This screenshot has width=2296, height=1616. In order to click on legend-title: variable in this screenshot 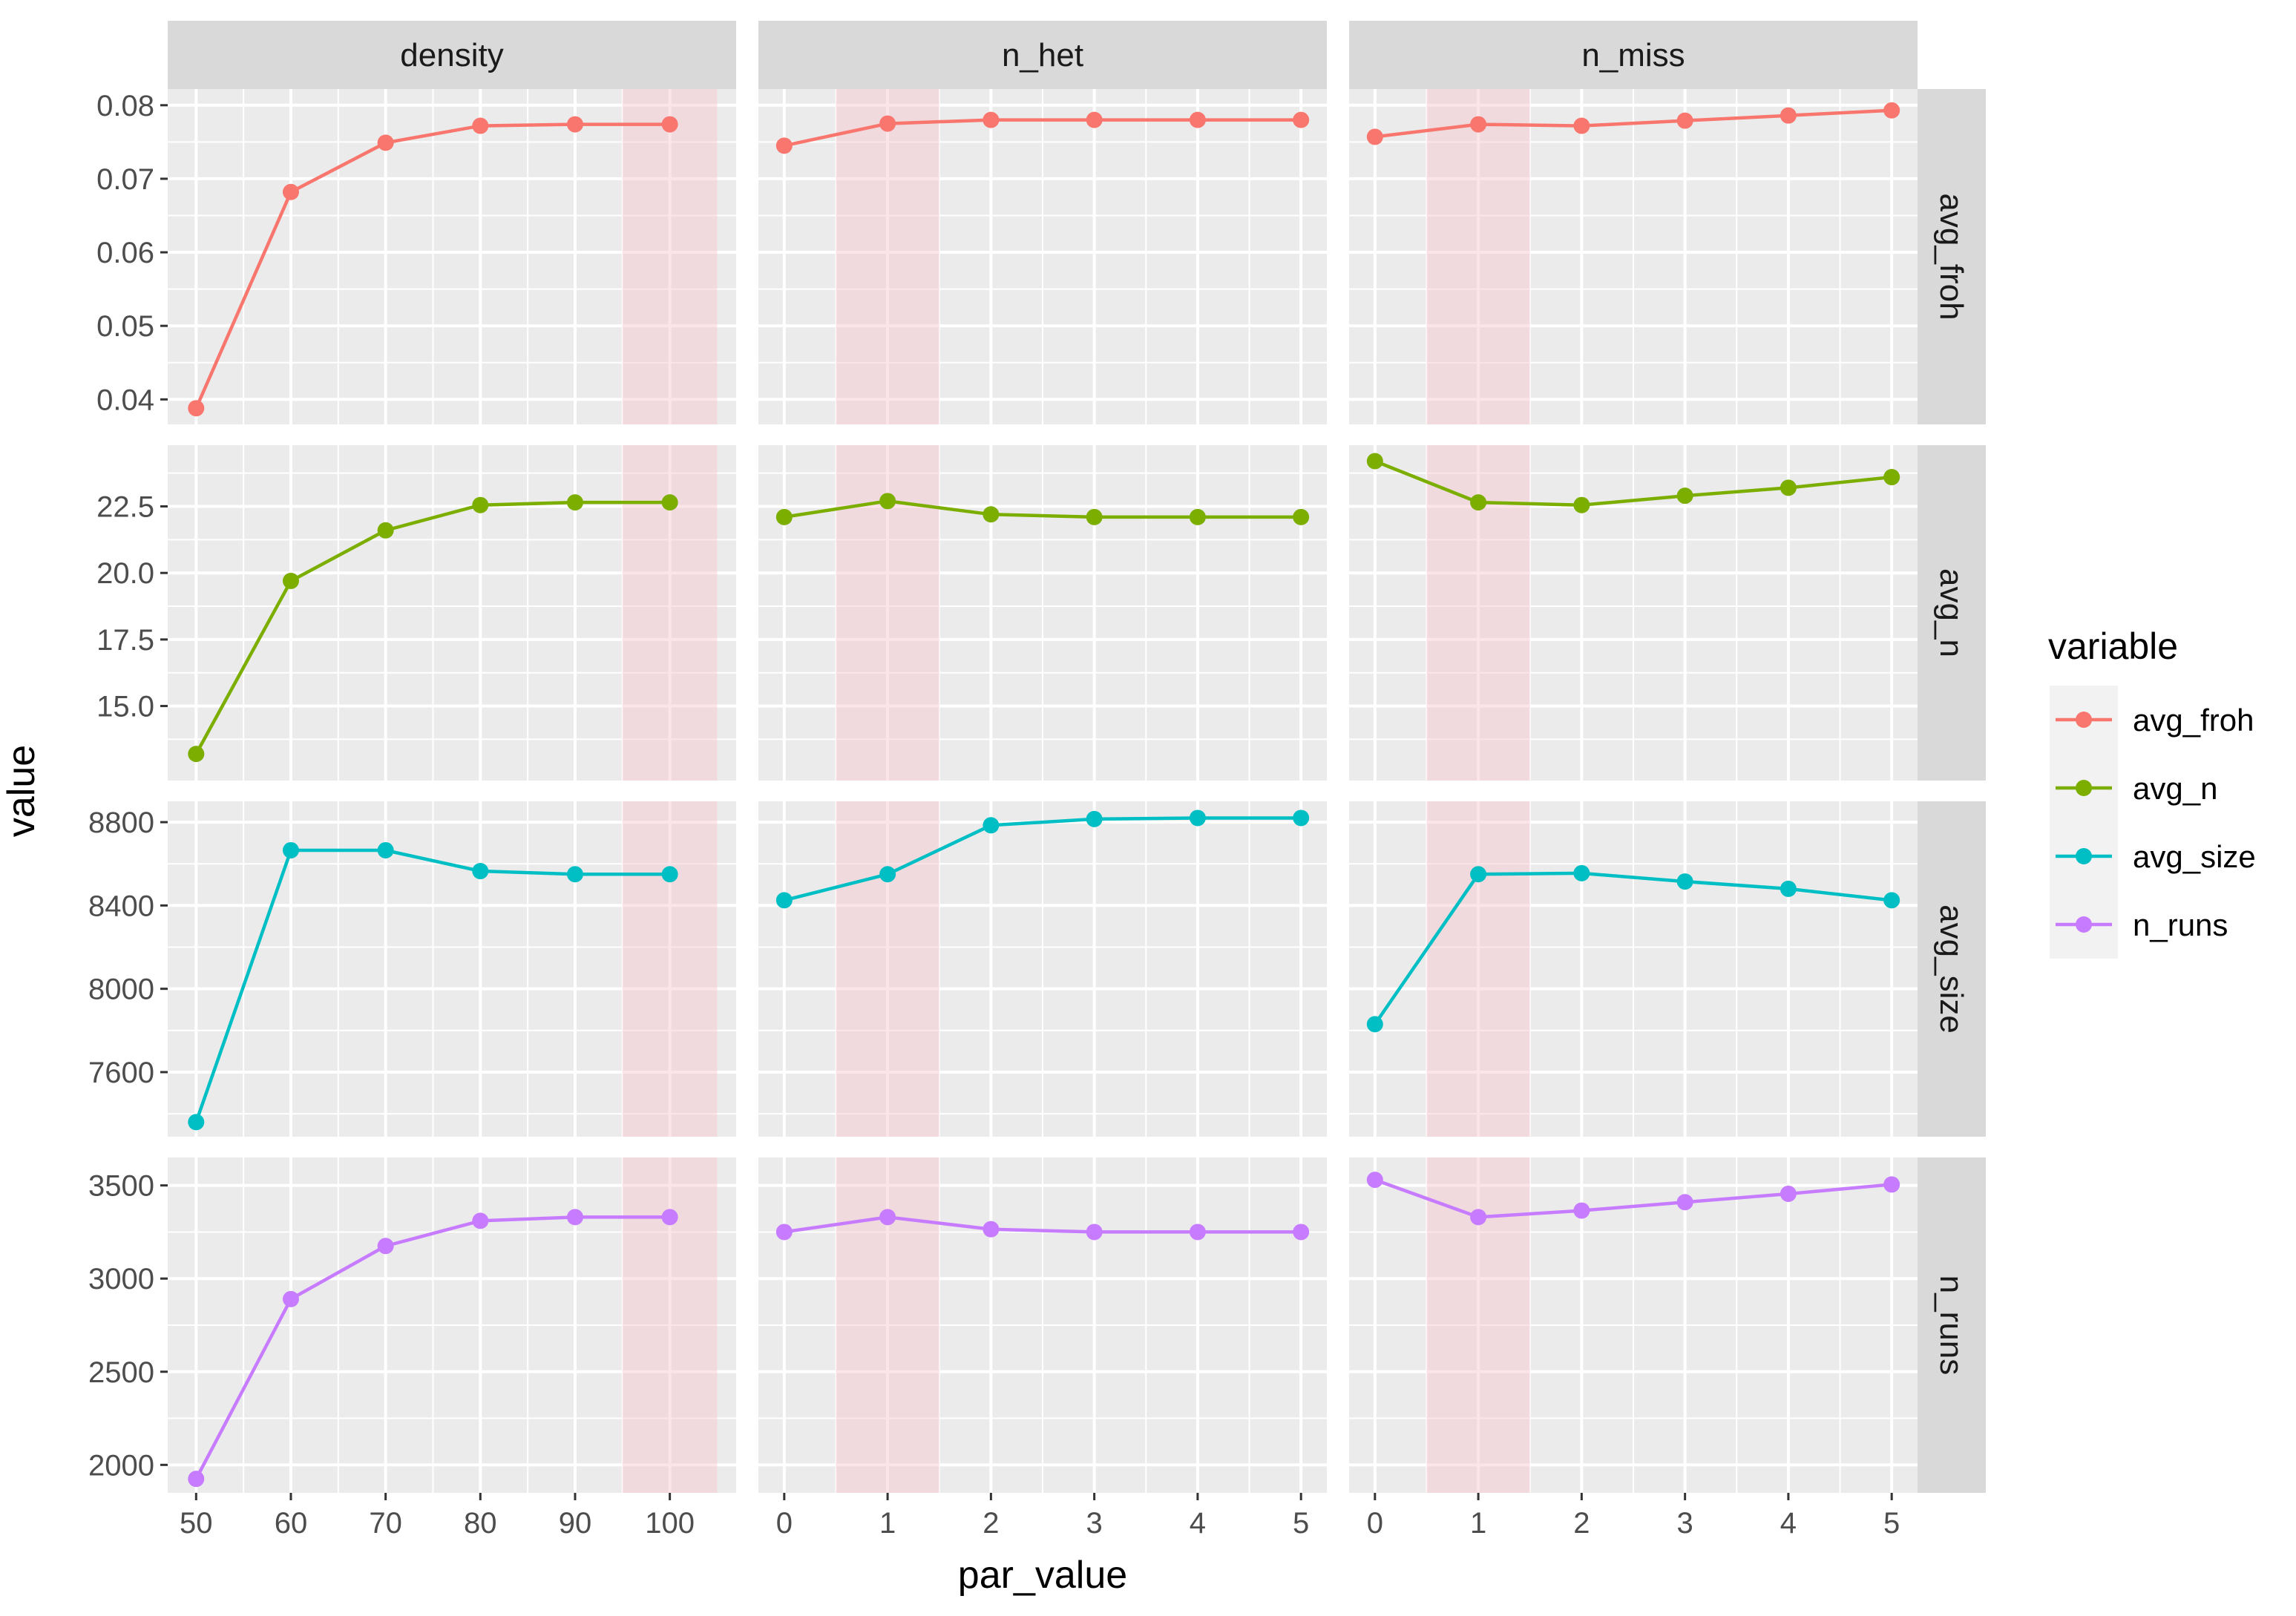, I will do `click(2113, 646)`.